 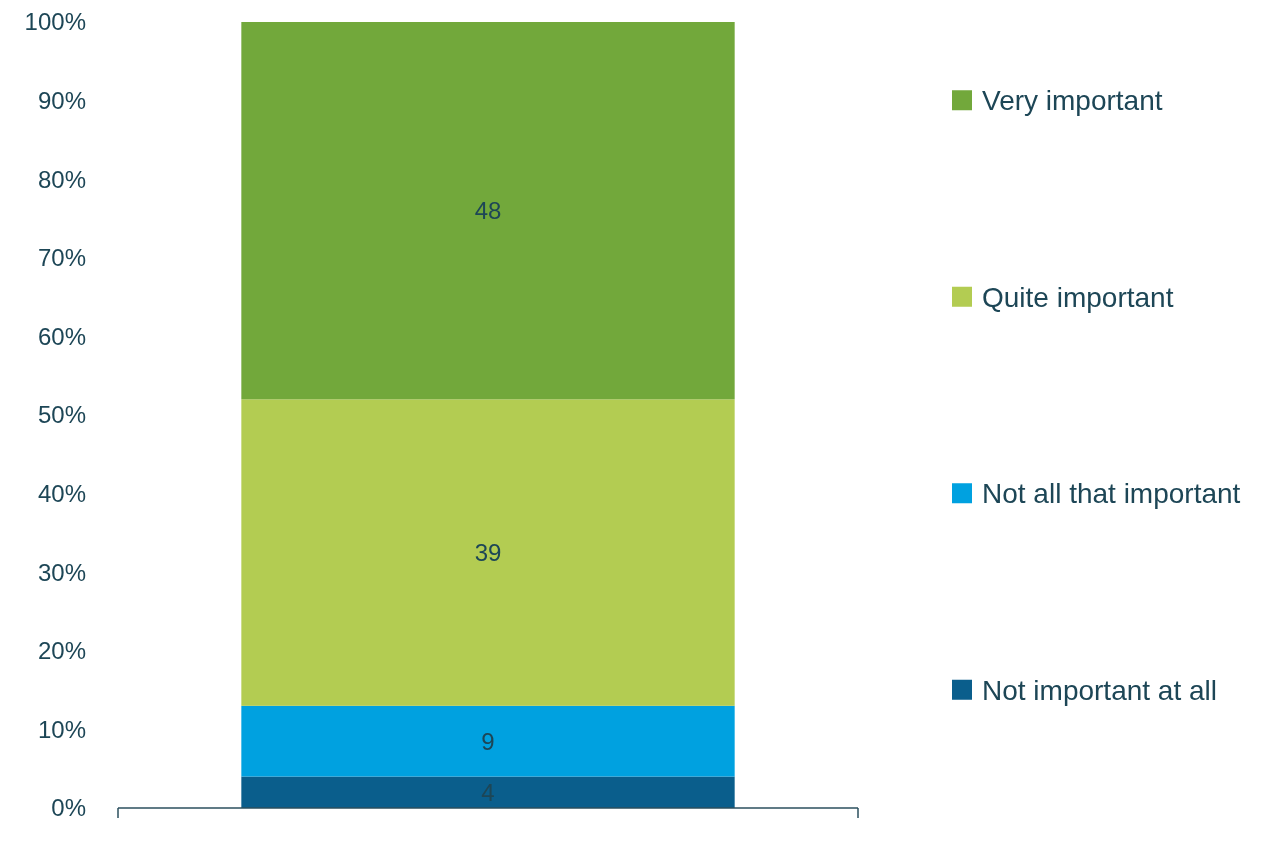 I want to click on data-label: 48, so click(x=488, y=211).